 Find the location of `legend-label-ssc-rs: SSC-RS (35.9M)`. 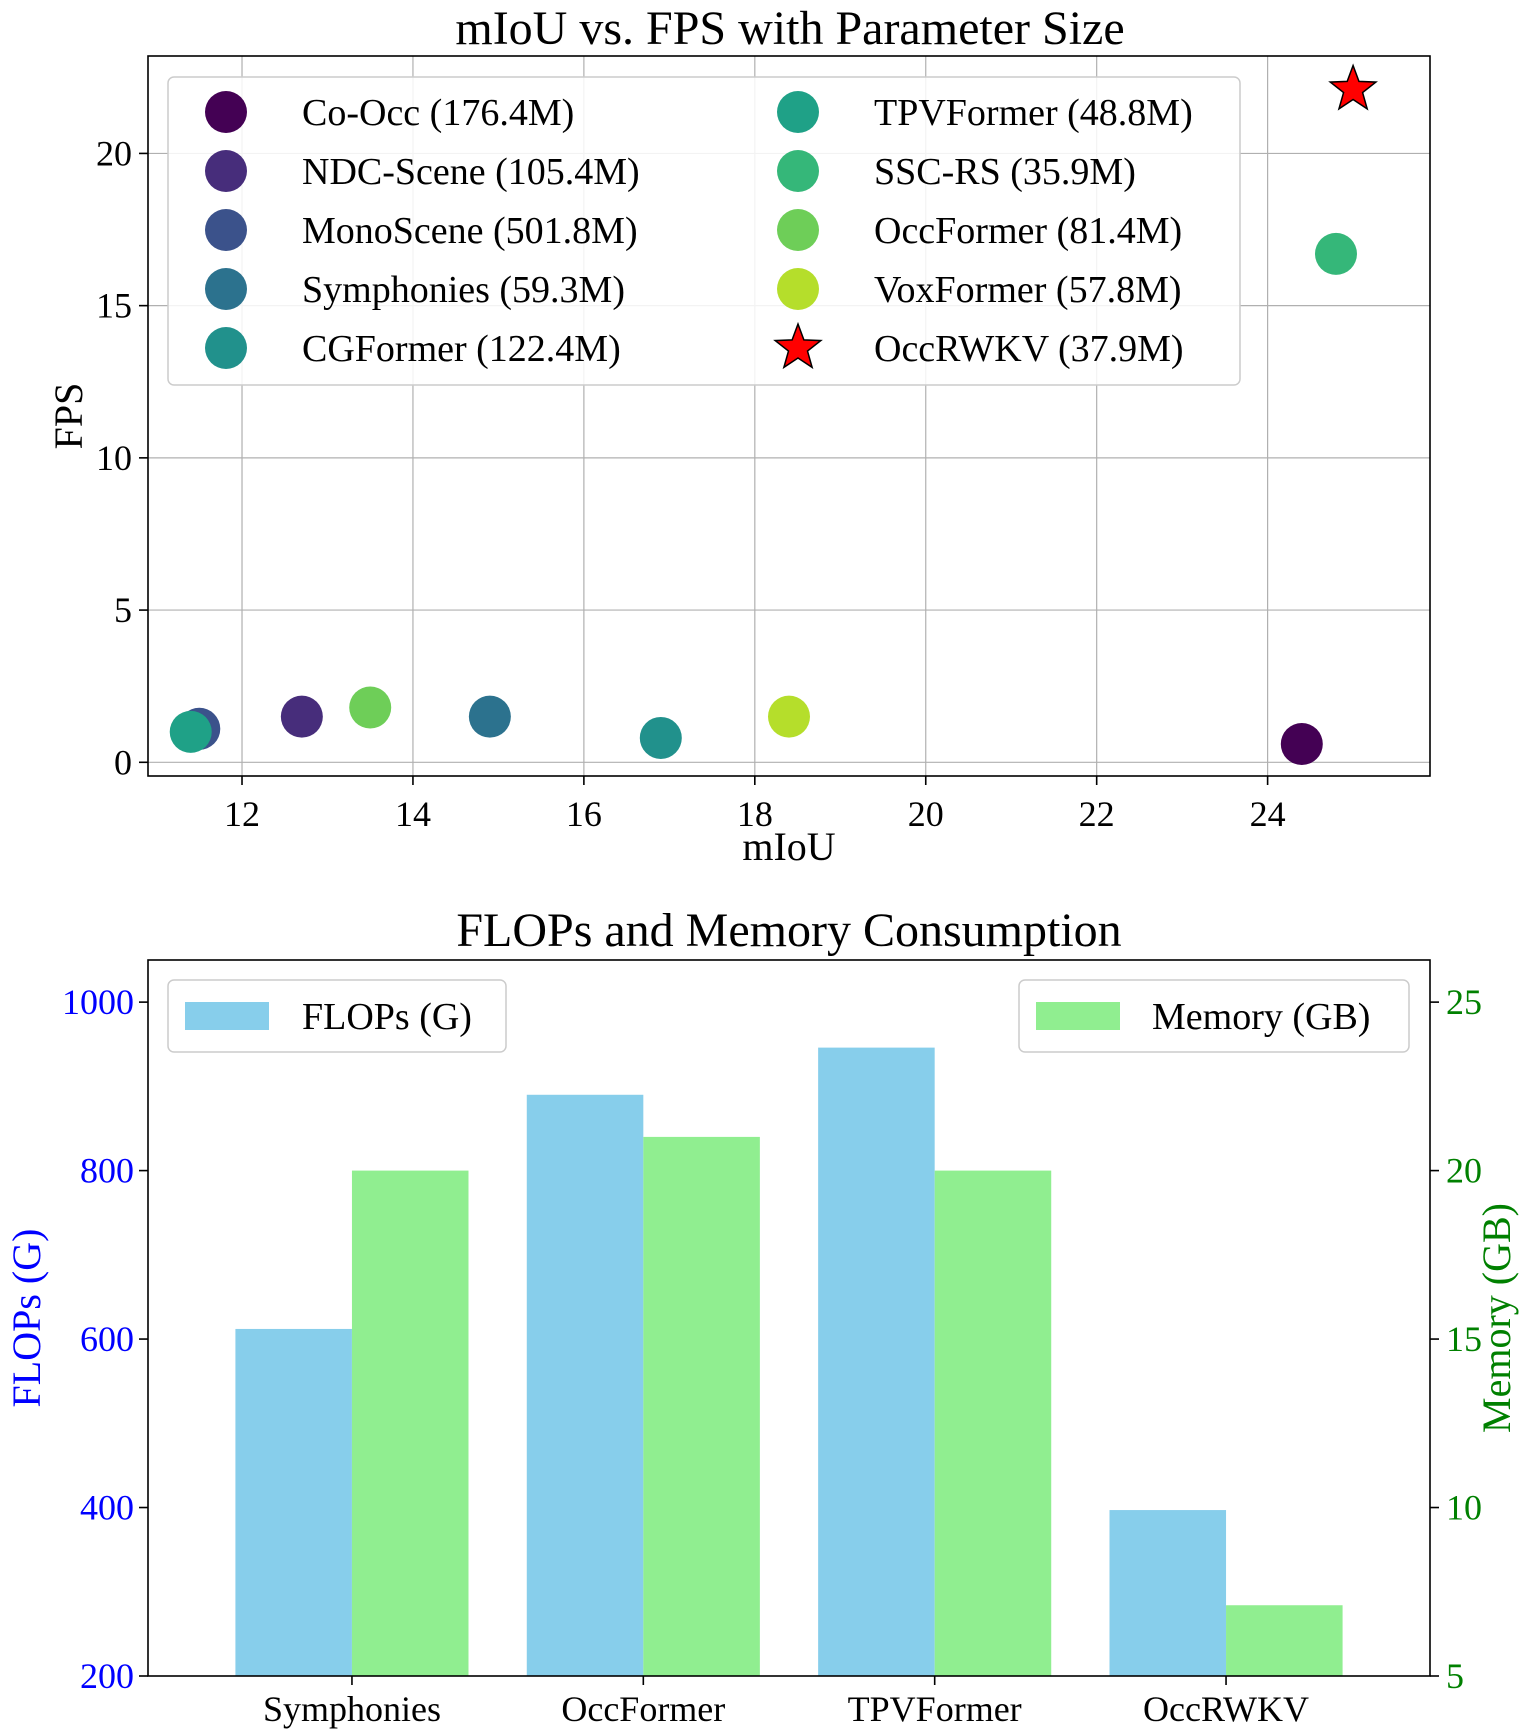

legend-label-ssc-rs: SSC-RS (35.9M) is located at coordinates (1005, 172).